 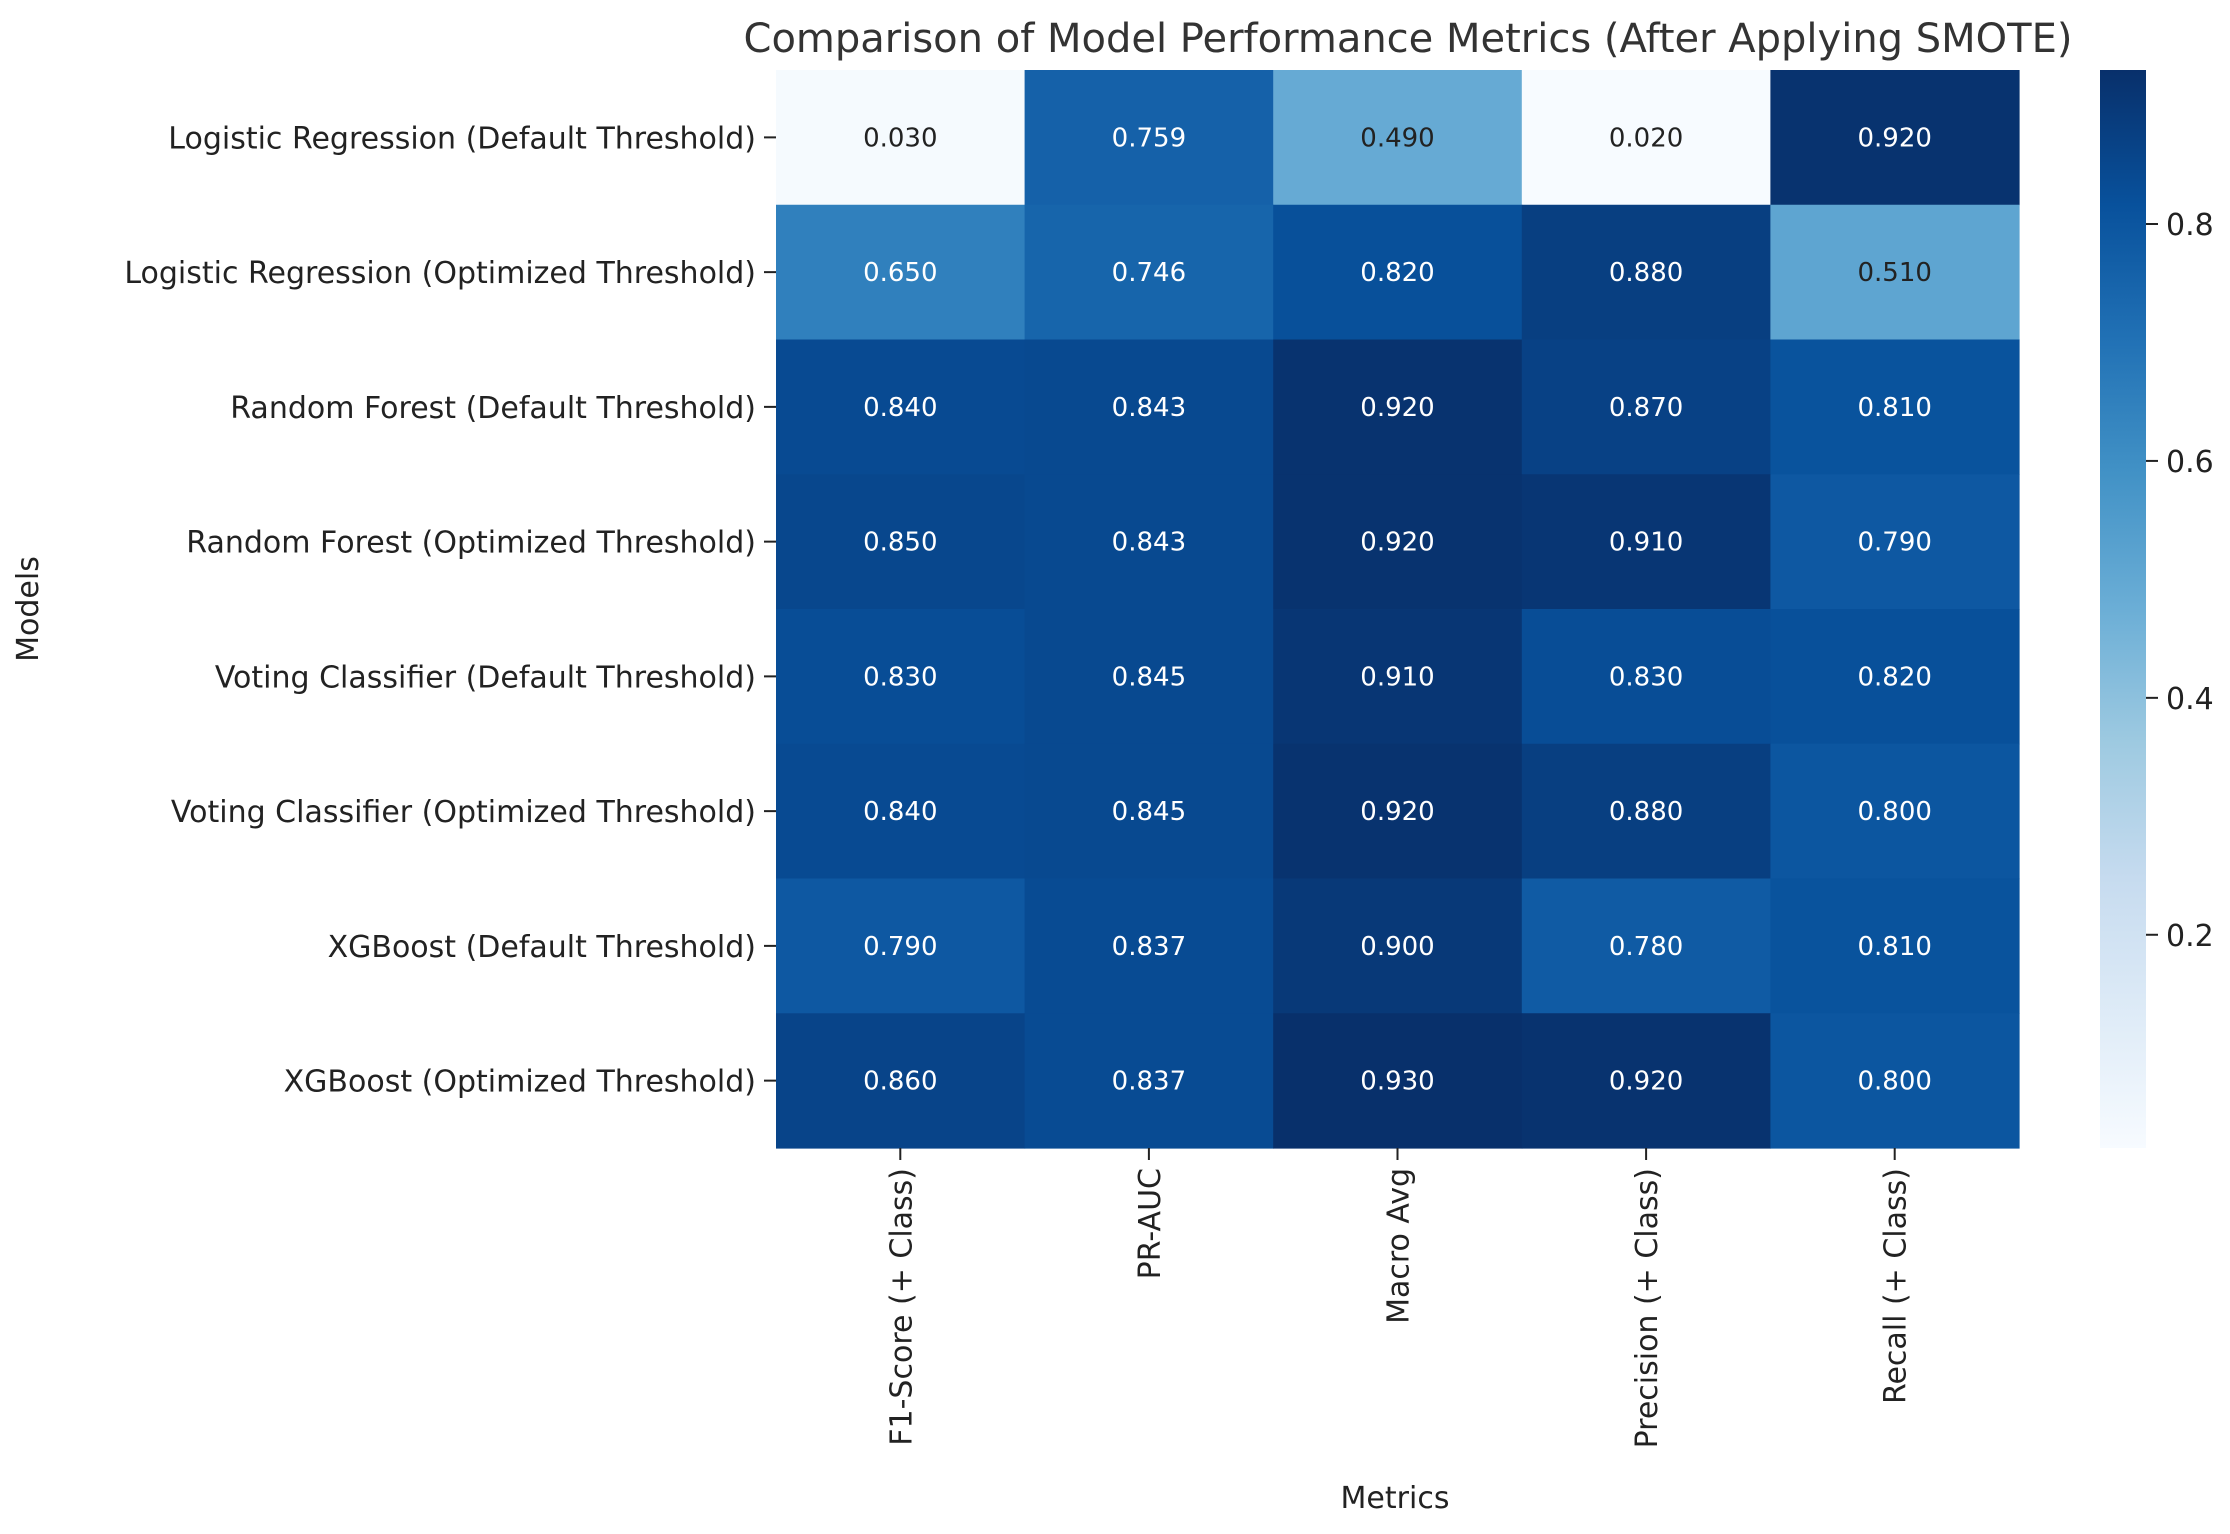 What do you see at coordinates (2190, 225) in the screenshot?
I see `colorbar-tick-label: 0.8` at bounding box center [2190, 225].